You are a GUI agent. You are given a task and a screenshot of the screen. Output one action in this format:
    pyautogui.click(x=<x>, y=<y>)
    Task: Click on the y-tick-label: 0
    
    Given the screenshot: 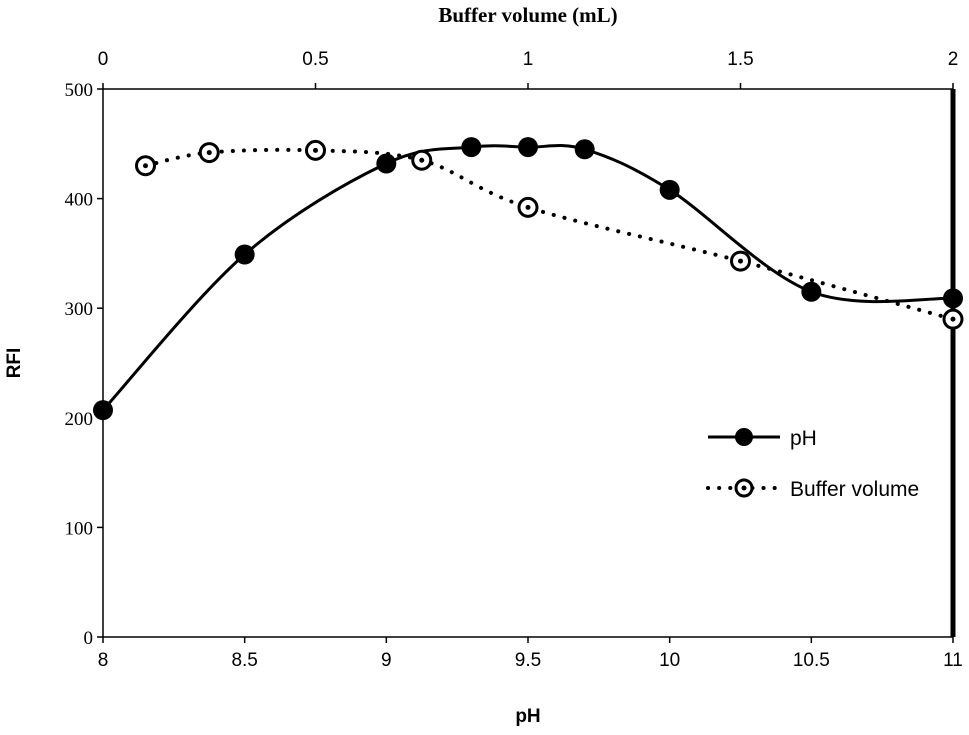 What is the action you would take?
    pyautogui.click(x=89, y=638)
    